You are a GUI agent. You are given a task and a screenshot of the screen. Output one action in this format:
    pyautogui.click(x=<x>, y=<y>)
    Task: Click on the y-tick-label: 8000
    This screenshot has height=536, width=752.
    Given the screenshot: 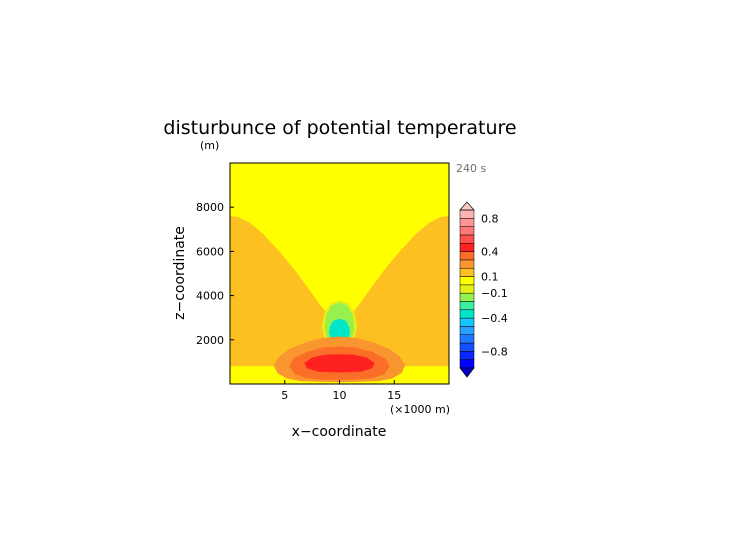 What is the action you would take?
    pyautogui.click(x=210, y=207)
    